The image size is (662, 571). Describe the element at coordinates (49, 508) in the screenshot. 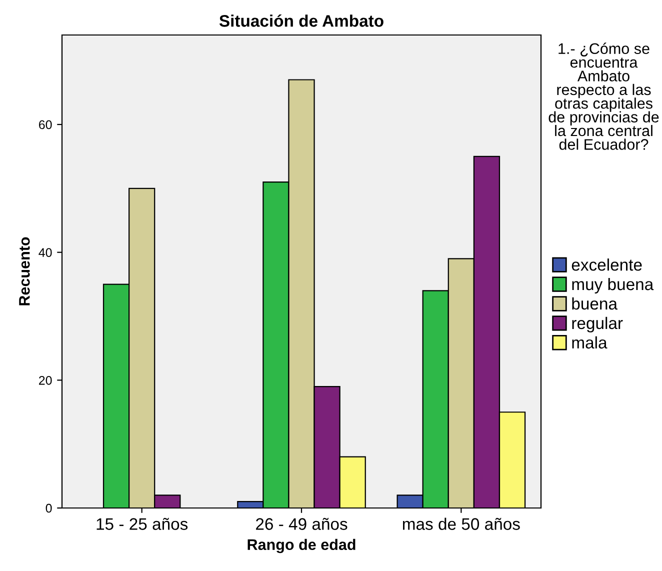

I see `y-tick-label: 0` at that location.